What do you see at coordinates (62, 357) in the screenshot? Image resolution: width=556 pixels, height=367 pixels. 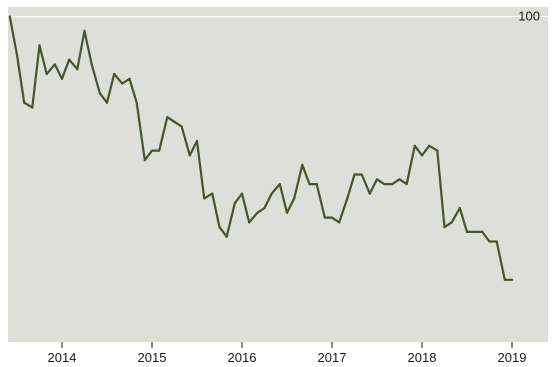 I see `x-tick-label: 2014` at bounding box center [62, 357].